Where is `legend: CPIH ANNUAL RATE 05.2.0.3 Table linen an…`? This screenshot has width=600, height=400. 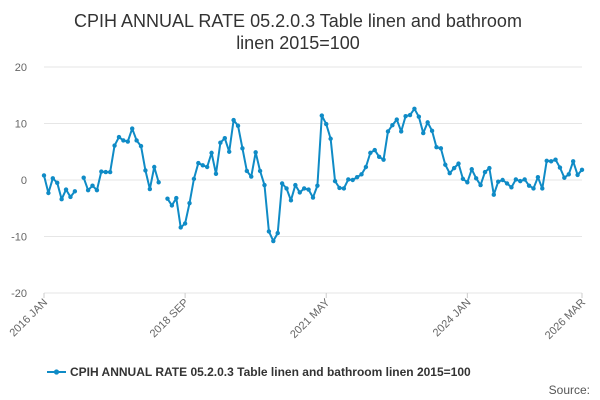
legend: CPIH ANNUAL RATE 05.2.0.3 Table linen an… is located at coordinates (259, 372).